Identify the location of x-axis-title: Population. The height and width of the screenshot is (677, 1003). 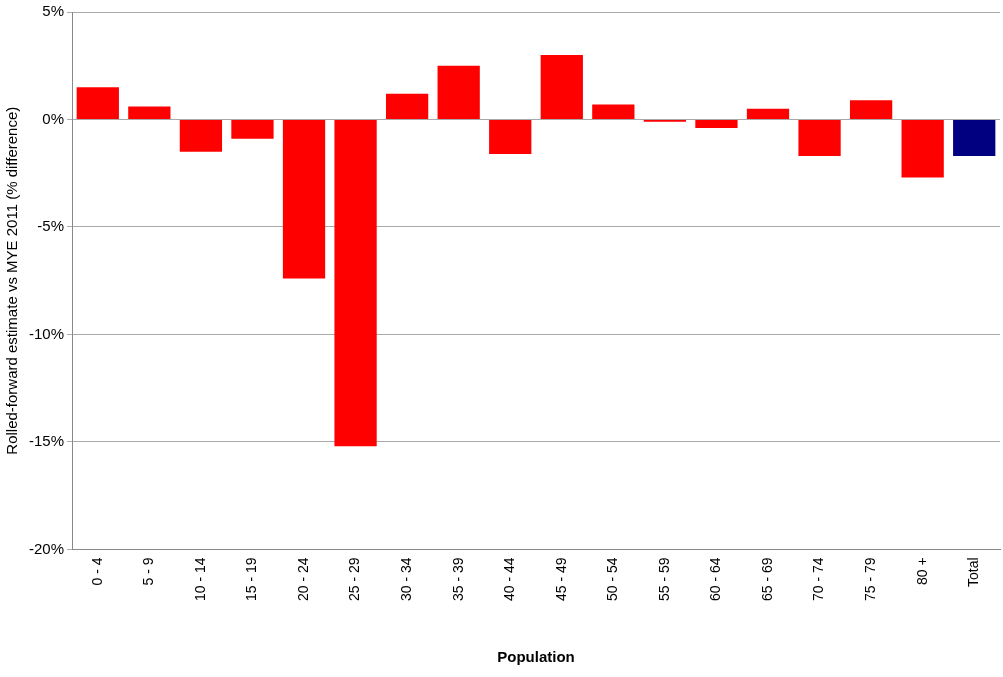
(536, 657).